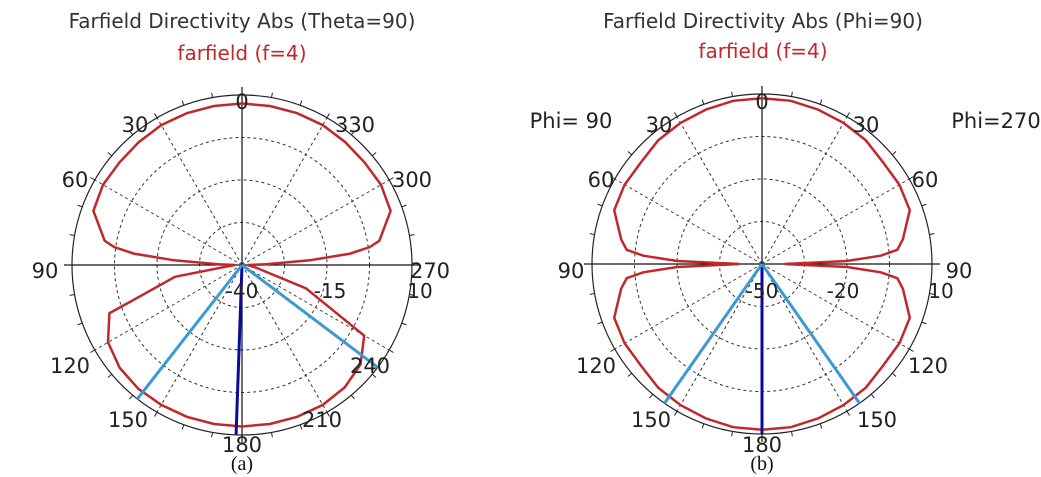  I want to click on radial-tick-label: -40, so click(242, 291).